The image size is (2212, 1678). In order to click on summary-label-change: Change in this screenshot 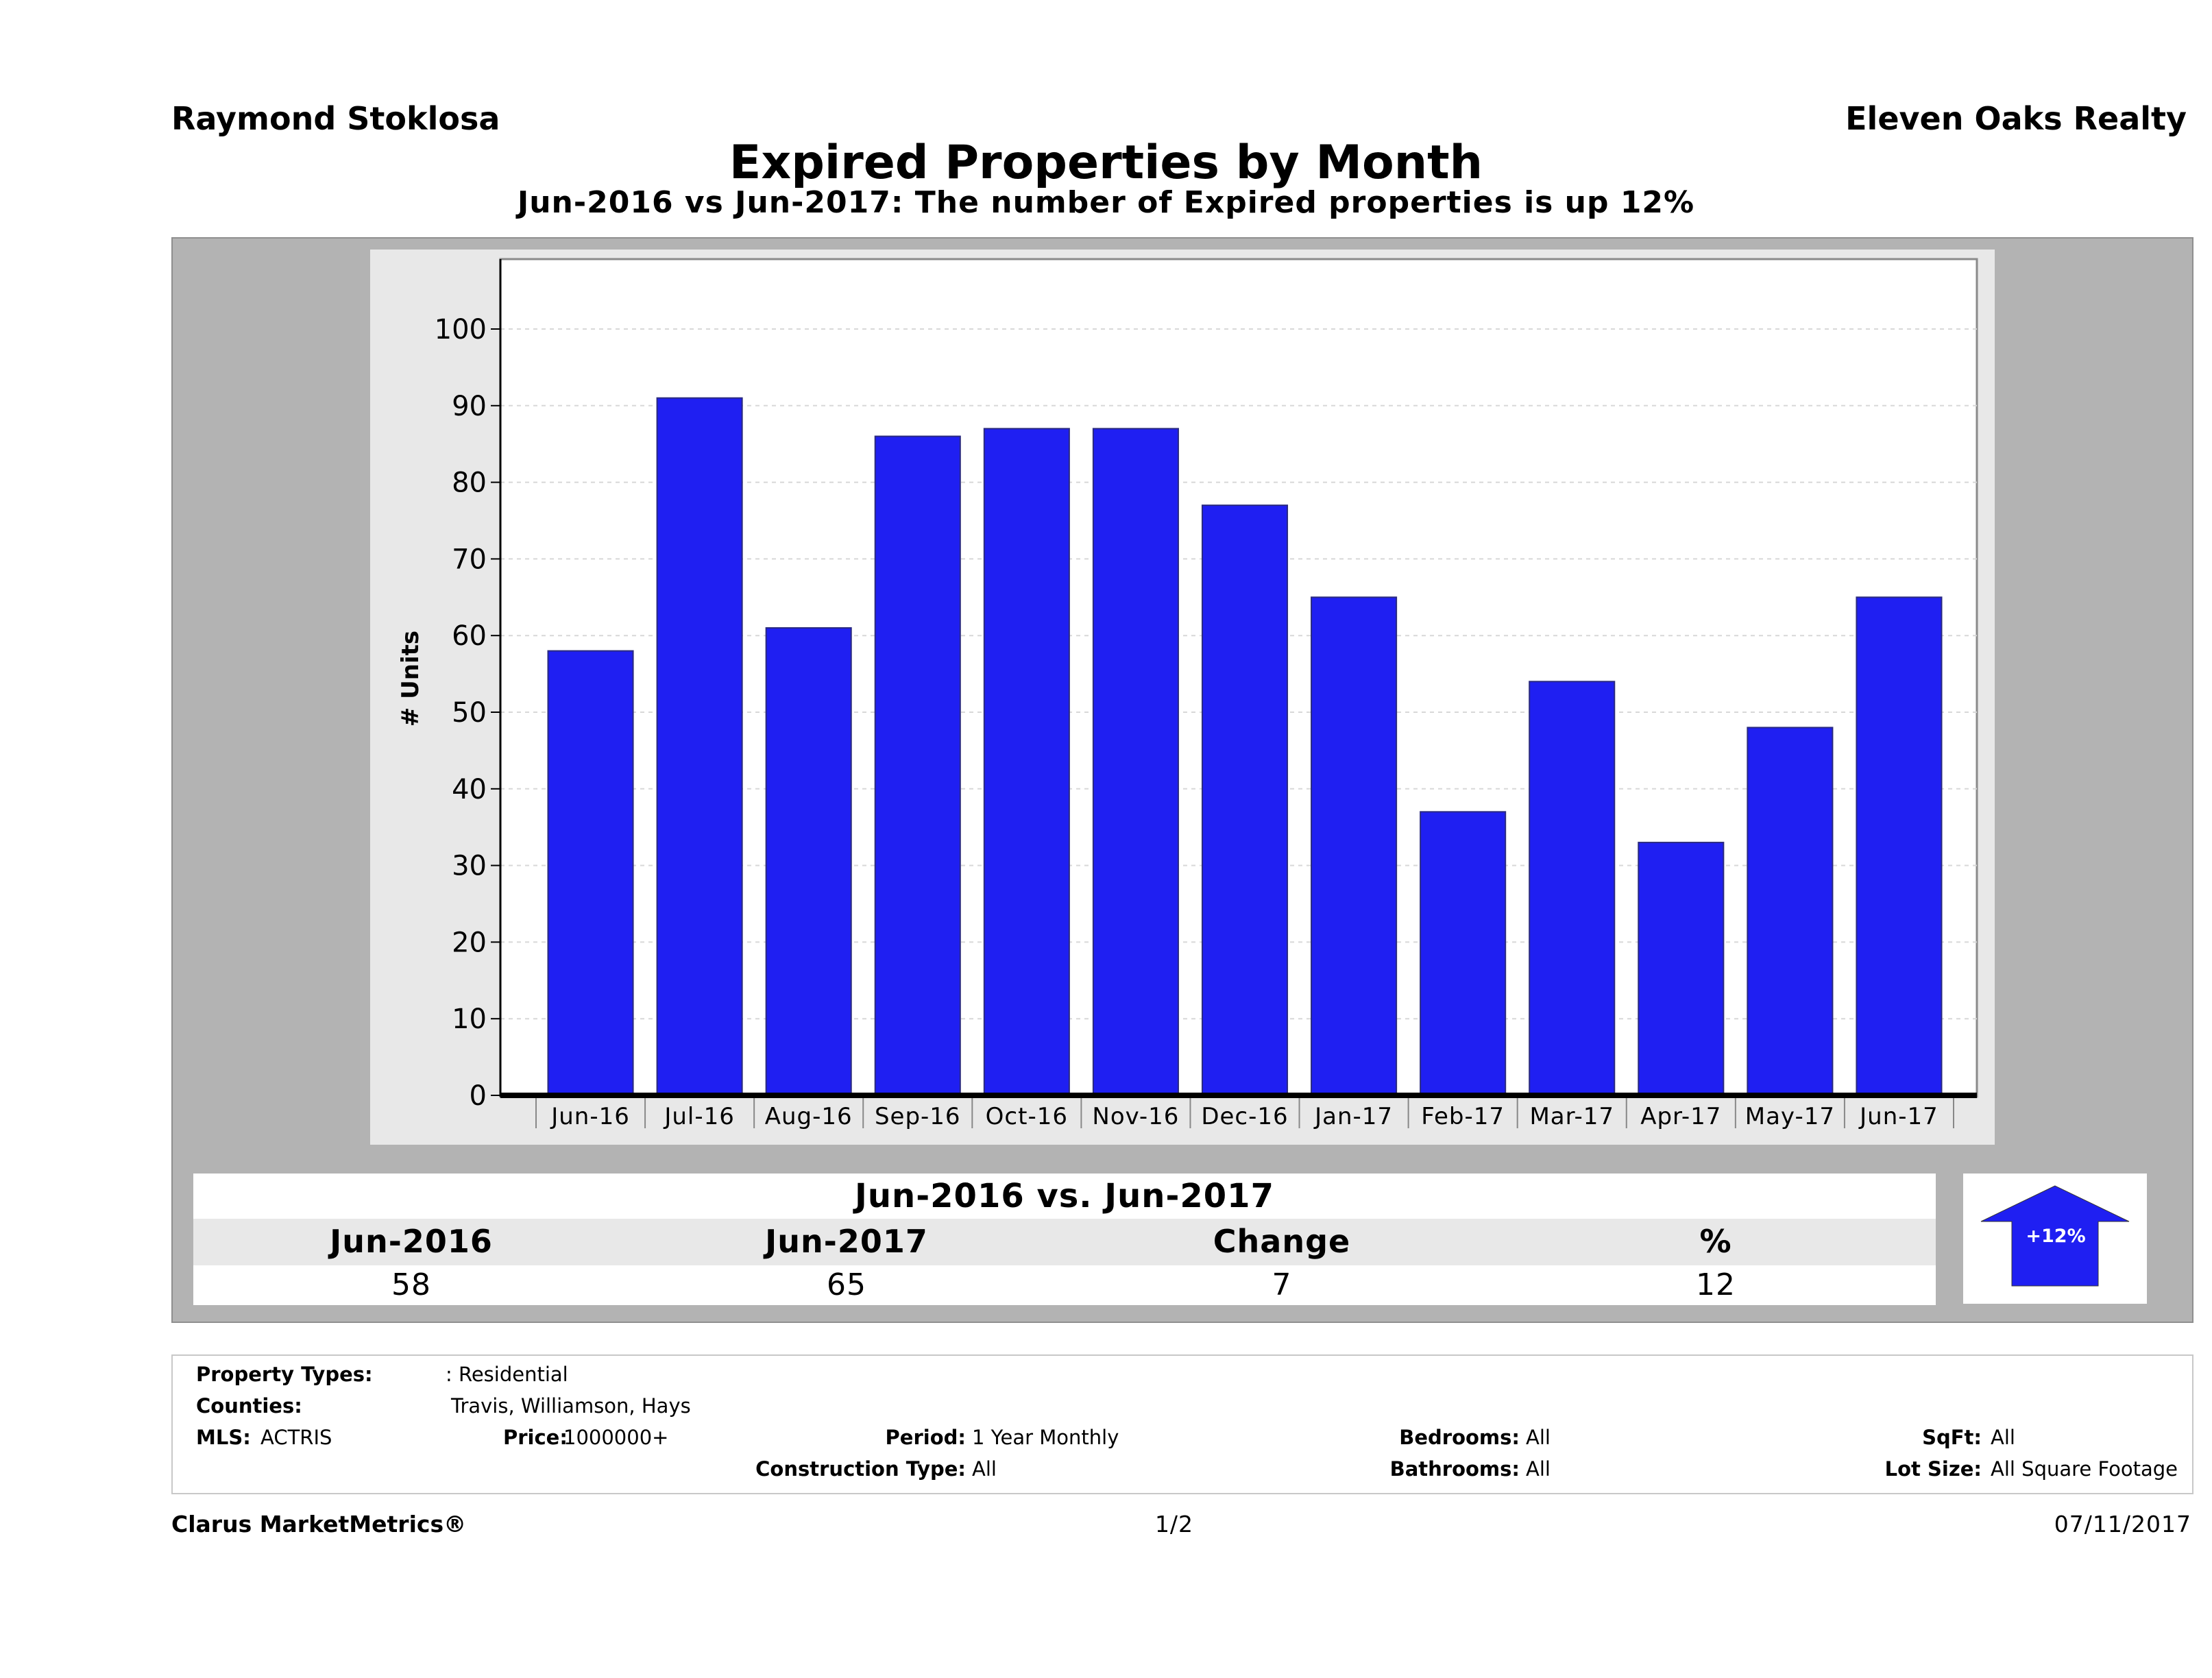, I will do `click(1282, 1241)`.